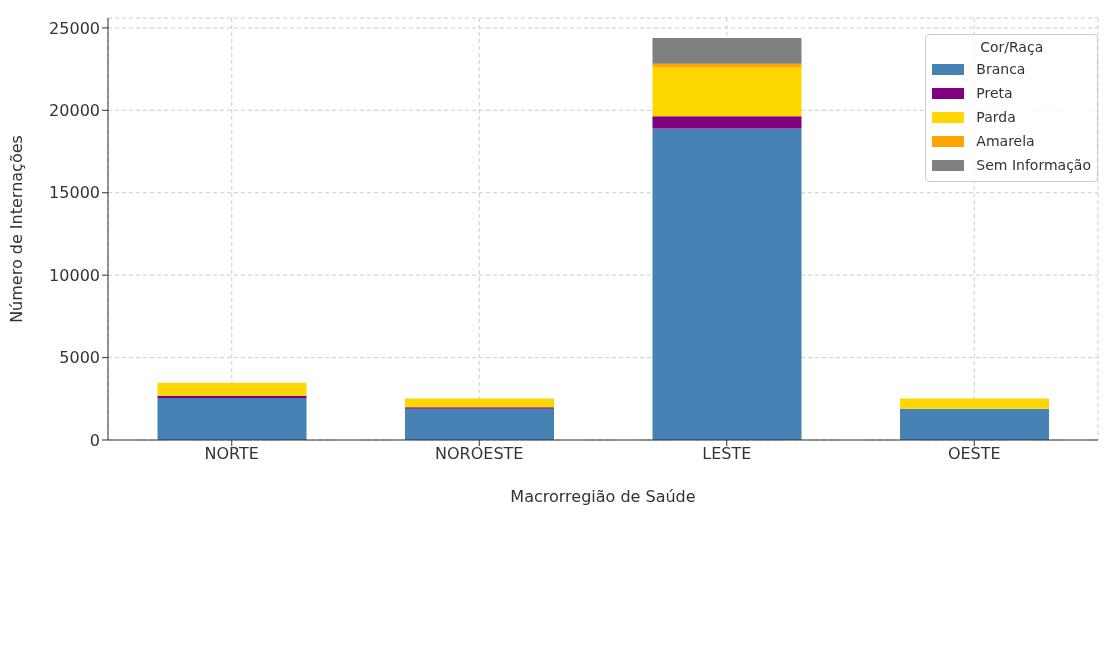 This screenshot has width=1108, height=666. What do you see at coordinates (1012, 47) in the screenshot?
I see `legend-title: Cor/Raça` at bounding box center [1012, 47].